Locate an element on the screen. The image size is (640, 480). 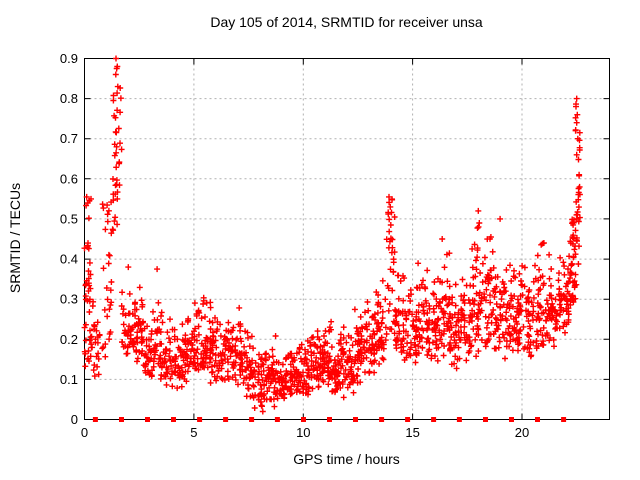
y-tick-label: 0.9 is located at coordinates (69, 58).